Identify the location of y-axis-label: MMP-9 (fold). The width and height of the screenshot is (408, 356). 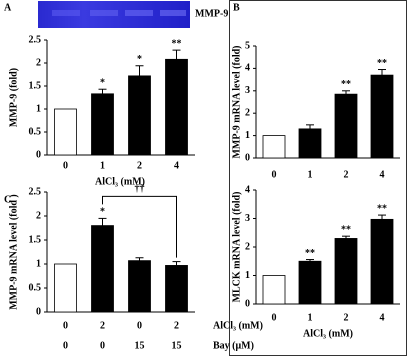
(13, 97).